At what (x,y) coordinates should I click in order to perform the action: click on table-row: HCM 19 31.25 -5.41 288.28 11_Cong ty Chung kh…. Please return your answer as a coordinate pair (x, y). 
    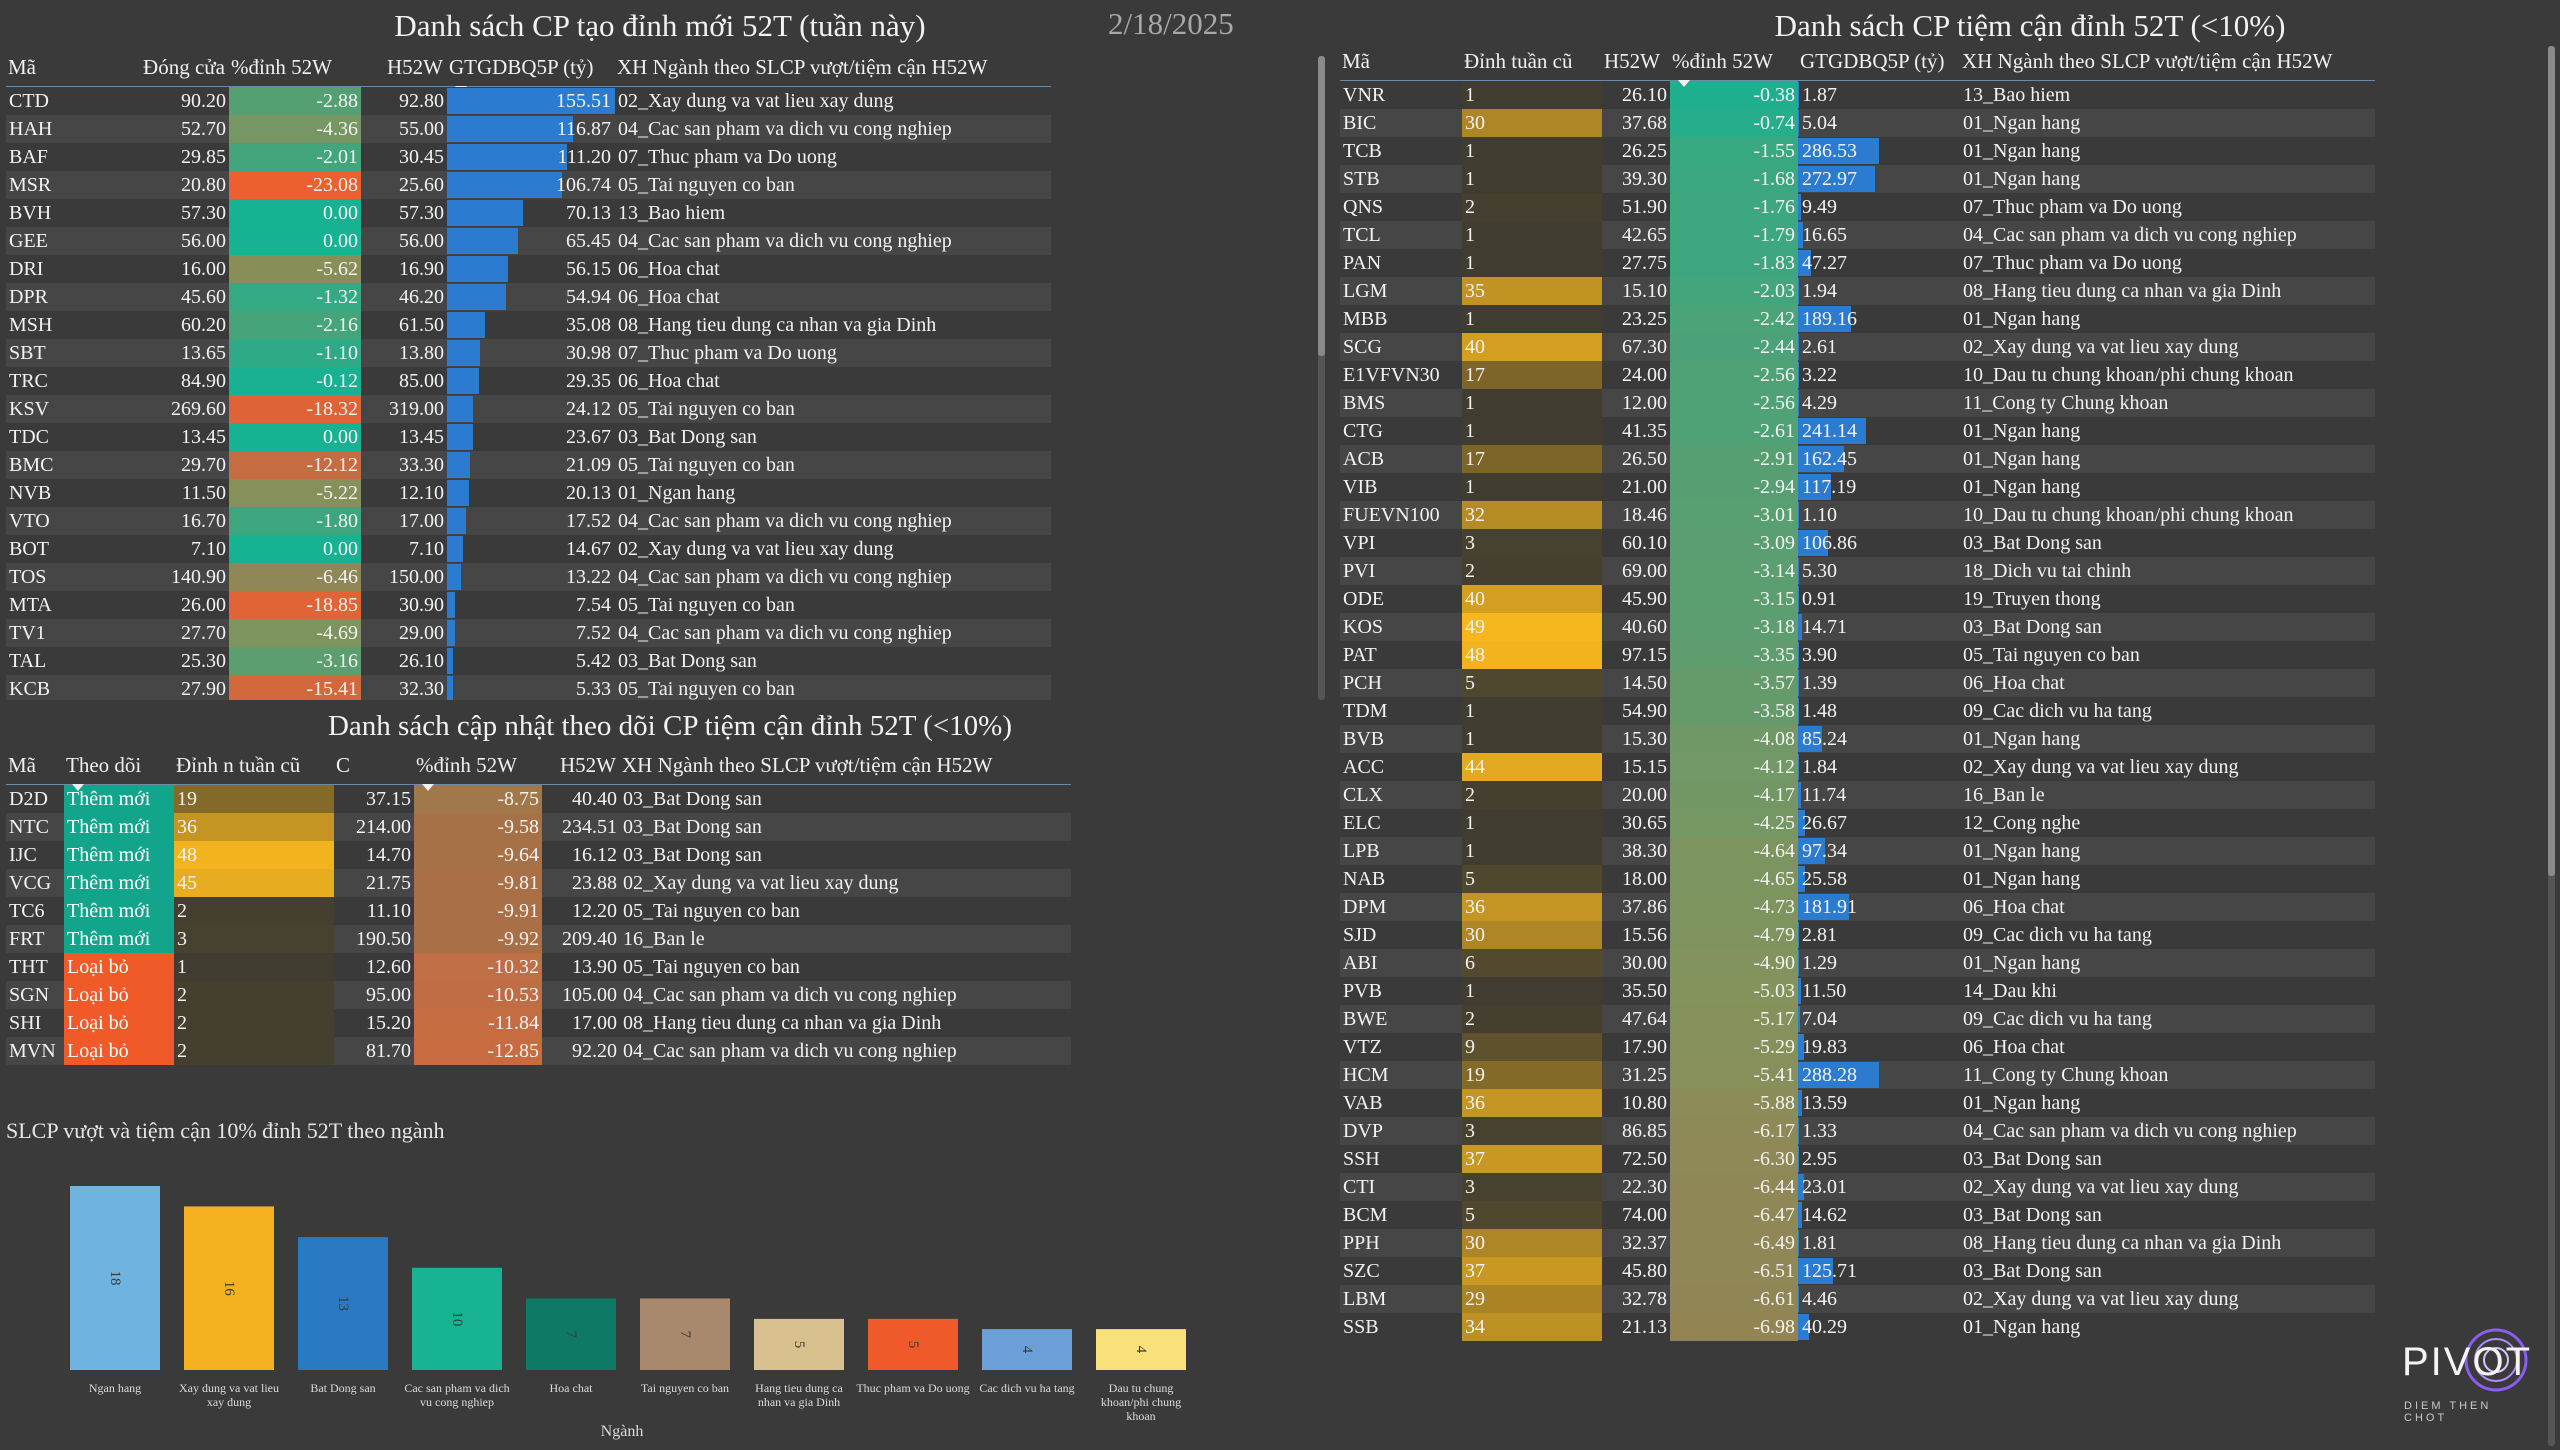
    Looking at the image, I should click on (1857, 1074).